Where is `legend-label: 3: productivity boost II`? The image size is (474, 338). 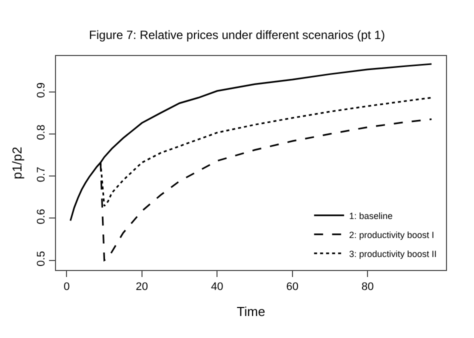 legend-label: 3: productivity boost II is located at coordinates (393, 253).